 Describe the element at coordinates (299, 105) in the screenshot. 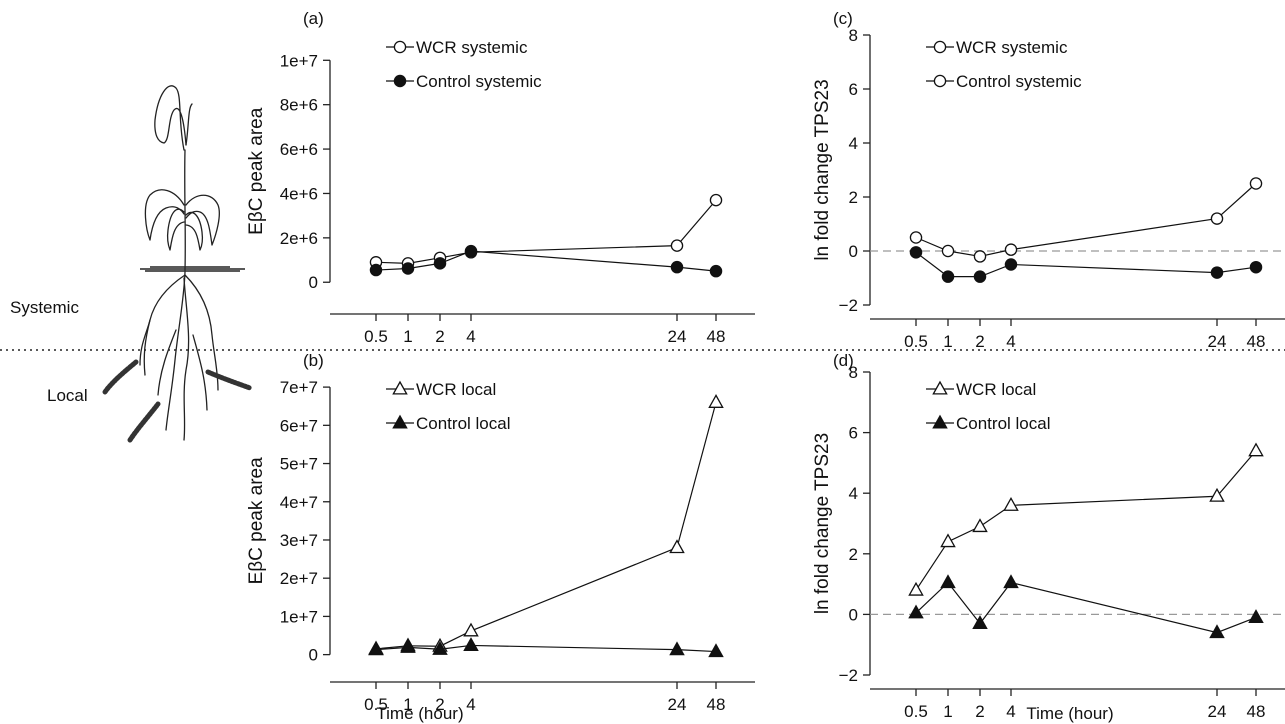

I see `y-tick-label: 8e+6` at that location.